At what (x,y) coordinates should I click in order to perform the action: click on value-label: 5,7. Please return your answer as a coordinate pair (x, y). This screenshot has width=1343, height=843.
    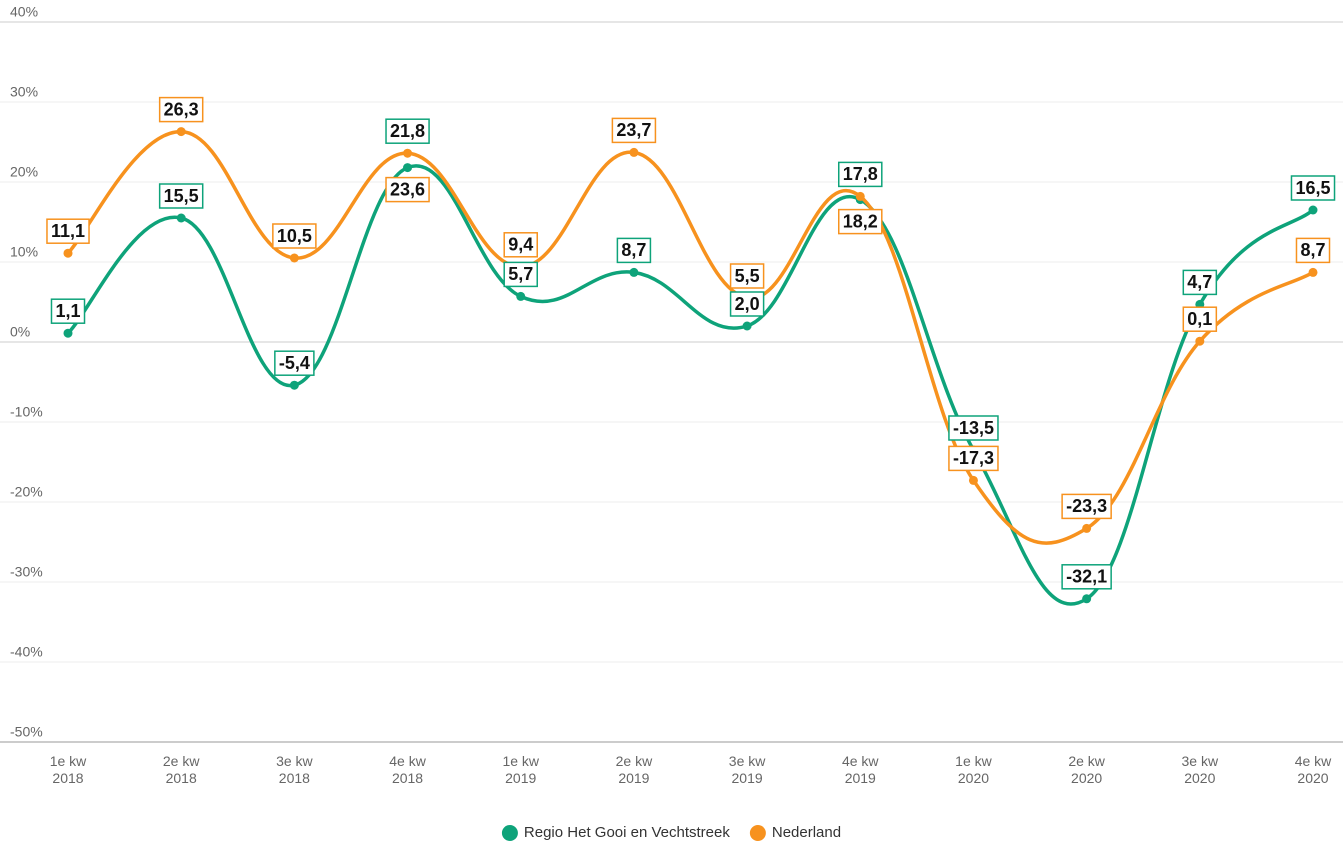
    Looking at the image, I should click on (520, 274).